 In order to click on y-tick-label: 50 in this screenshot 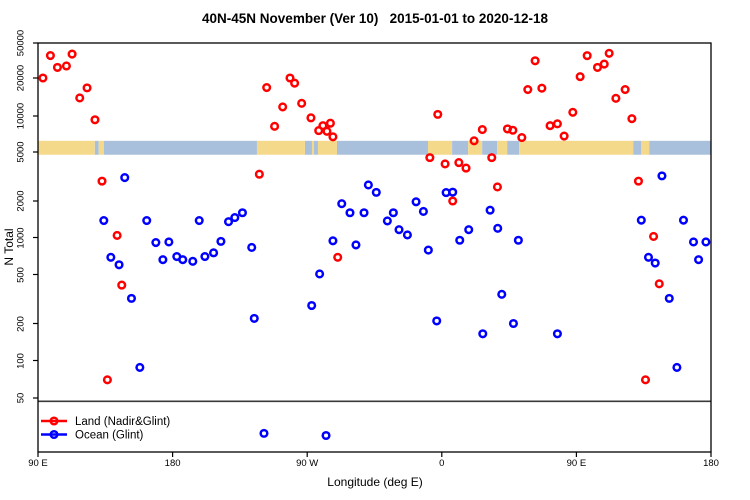, I will do `click(21, 398)`.